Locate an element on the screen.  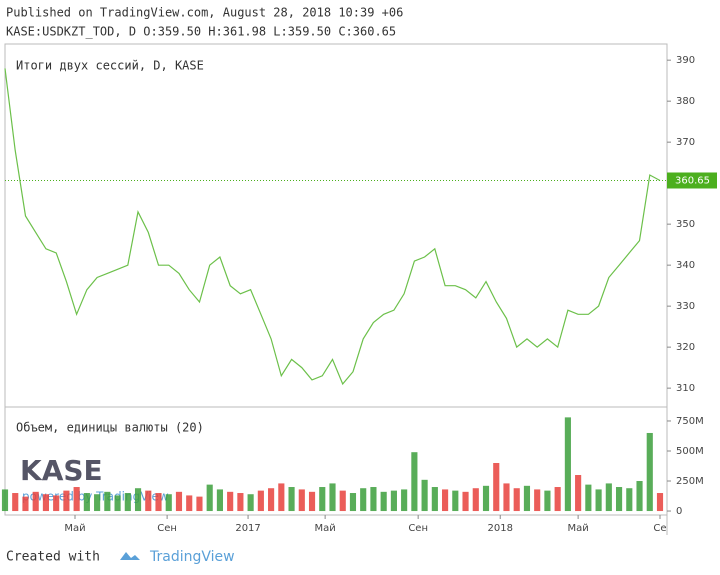
y-tick-label: 330 is located at coordinates (685, 306).